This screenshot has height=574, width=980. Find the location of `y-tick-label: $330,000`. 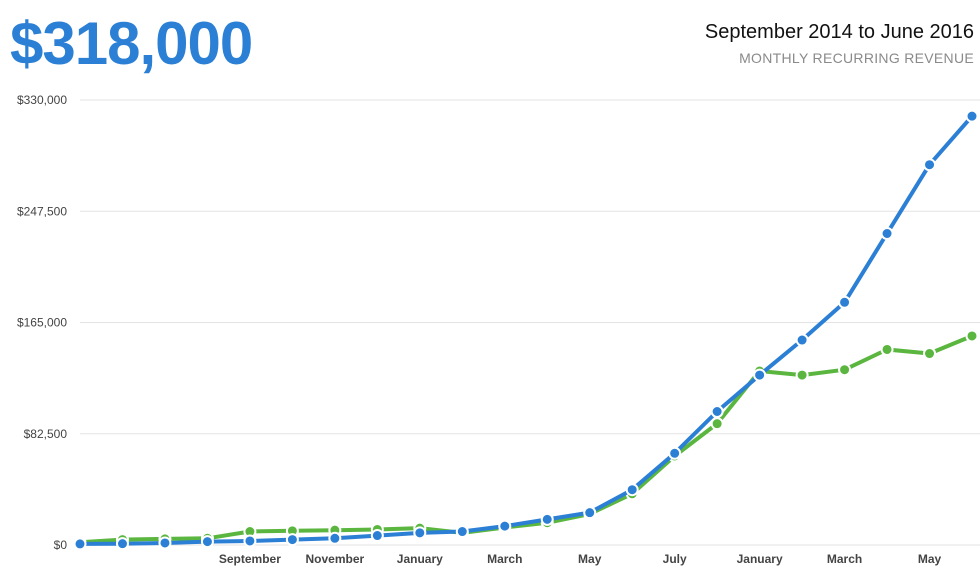

y-tick-label: $330,000 is located at coordinates (42, 100).